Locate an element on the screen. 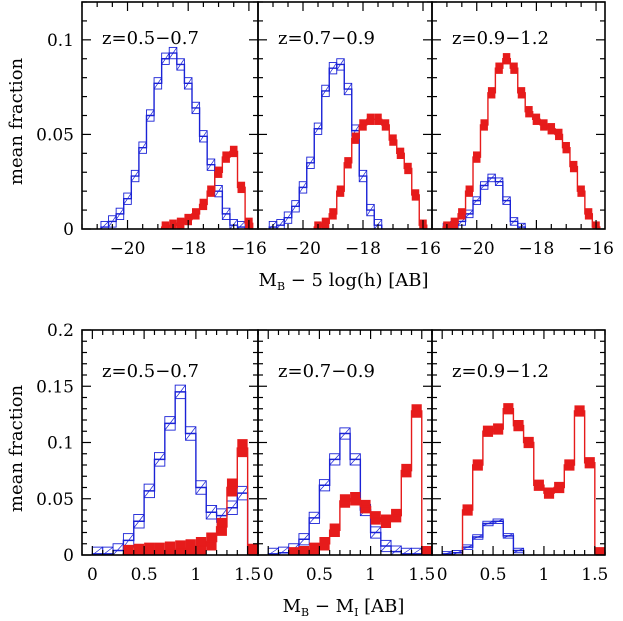 This screenshot has width=623, height=621. bottom-panel-3-xtick-label: 0 is located at coordinates (442, 575).